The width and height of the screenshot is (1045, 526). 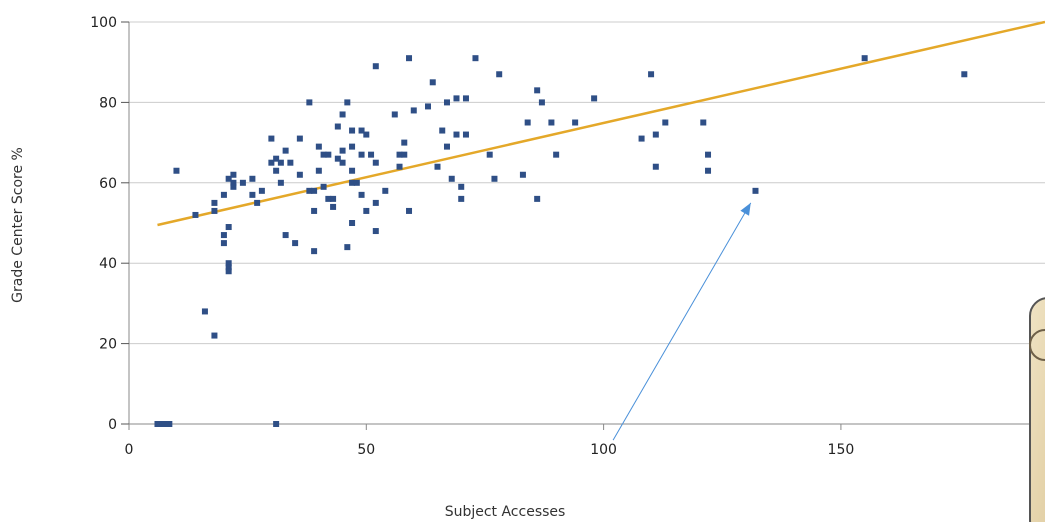 I want to click on callout-panel, so click(x=1037, y=411).